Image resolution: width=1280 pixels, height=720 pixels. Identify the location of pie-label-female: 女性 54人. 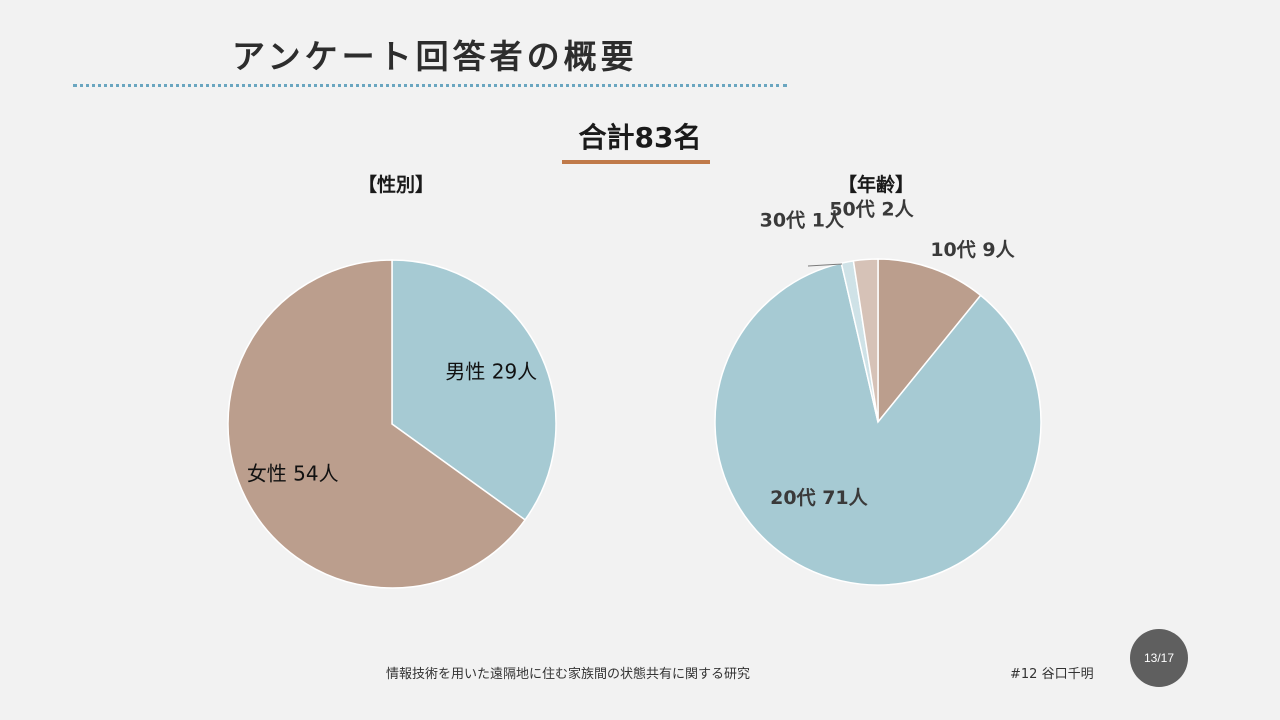
(293, 473).